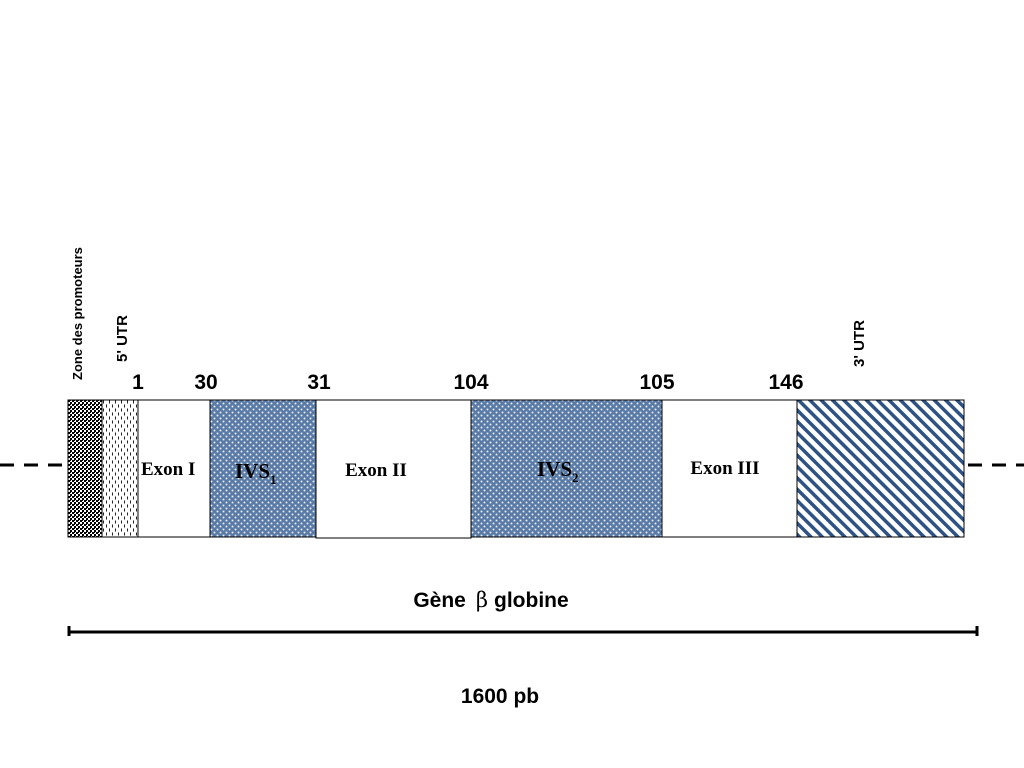 The height and width of the screenshot is (768, 1024). Describe the element at coordinates (785, 382) in the screenshot. I see `codon-number: 146` at that location.